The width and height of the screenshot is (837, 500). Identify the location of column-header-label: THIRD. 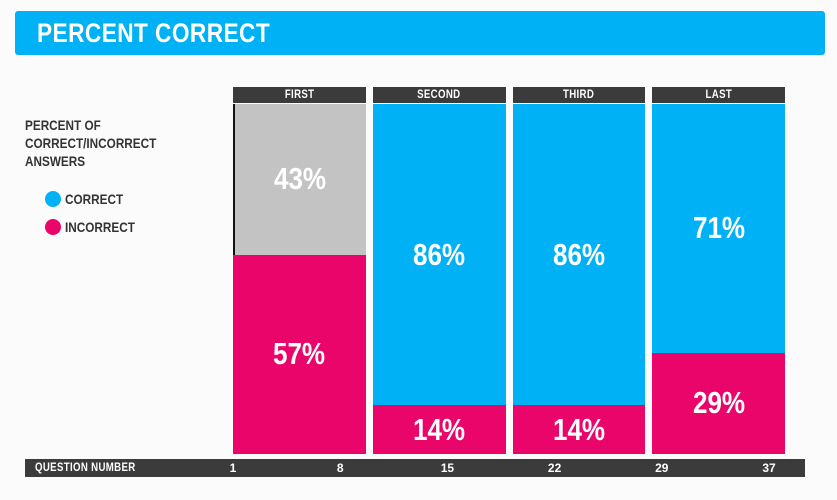
(579, 95).